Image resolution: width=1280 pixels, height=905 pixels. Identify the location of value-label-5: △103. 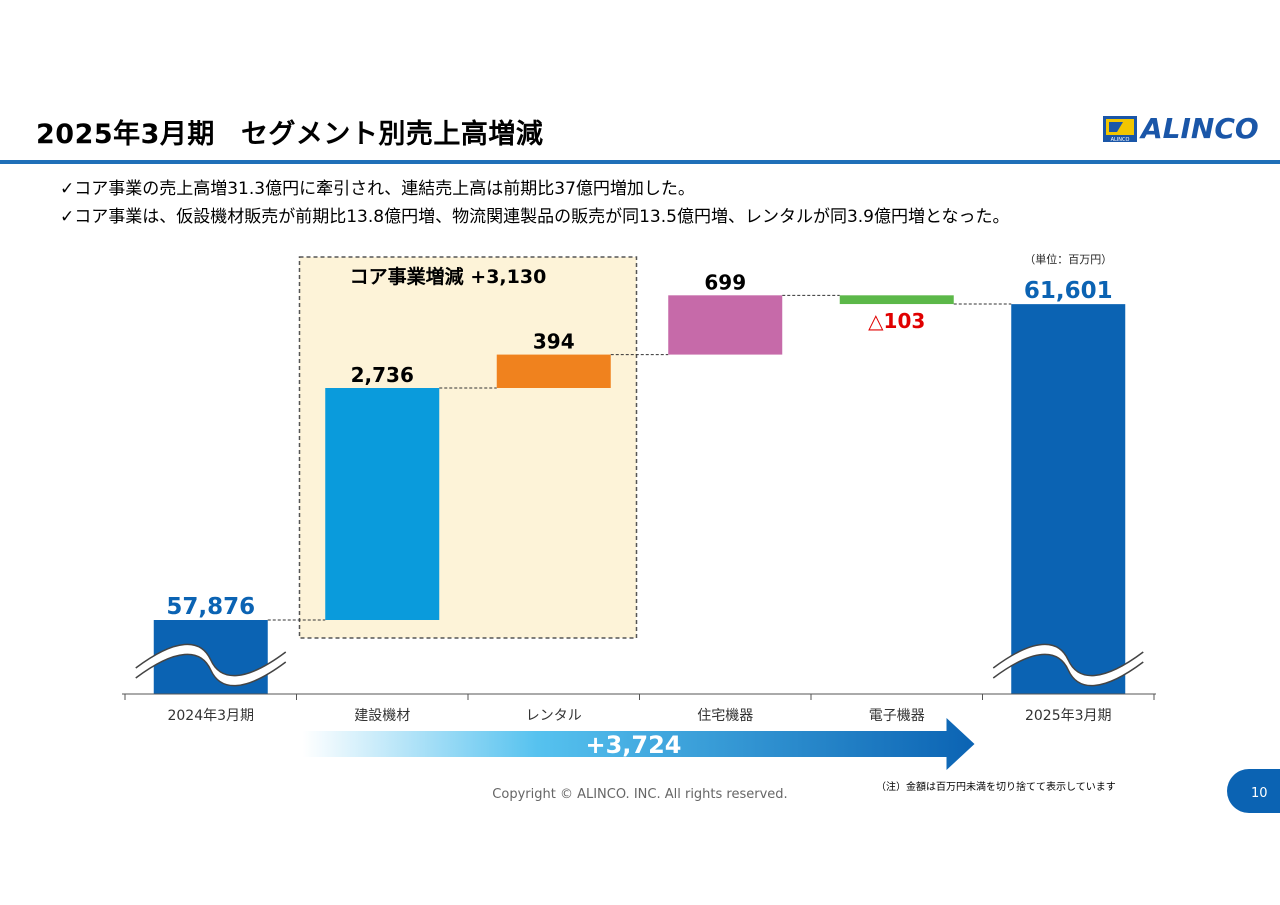
(896, 321).